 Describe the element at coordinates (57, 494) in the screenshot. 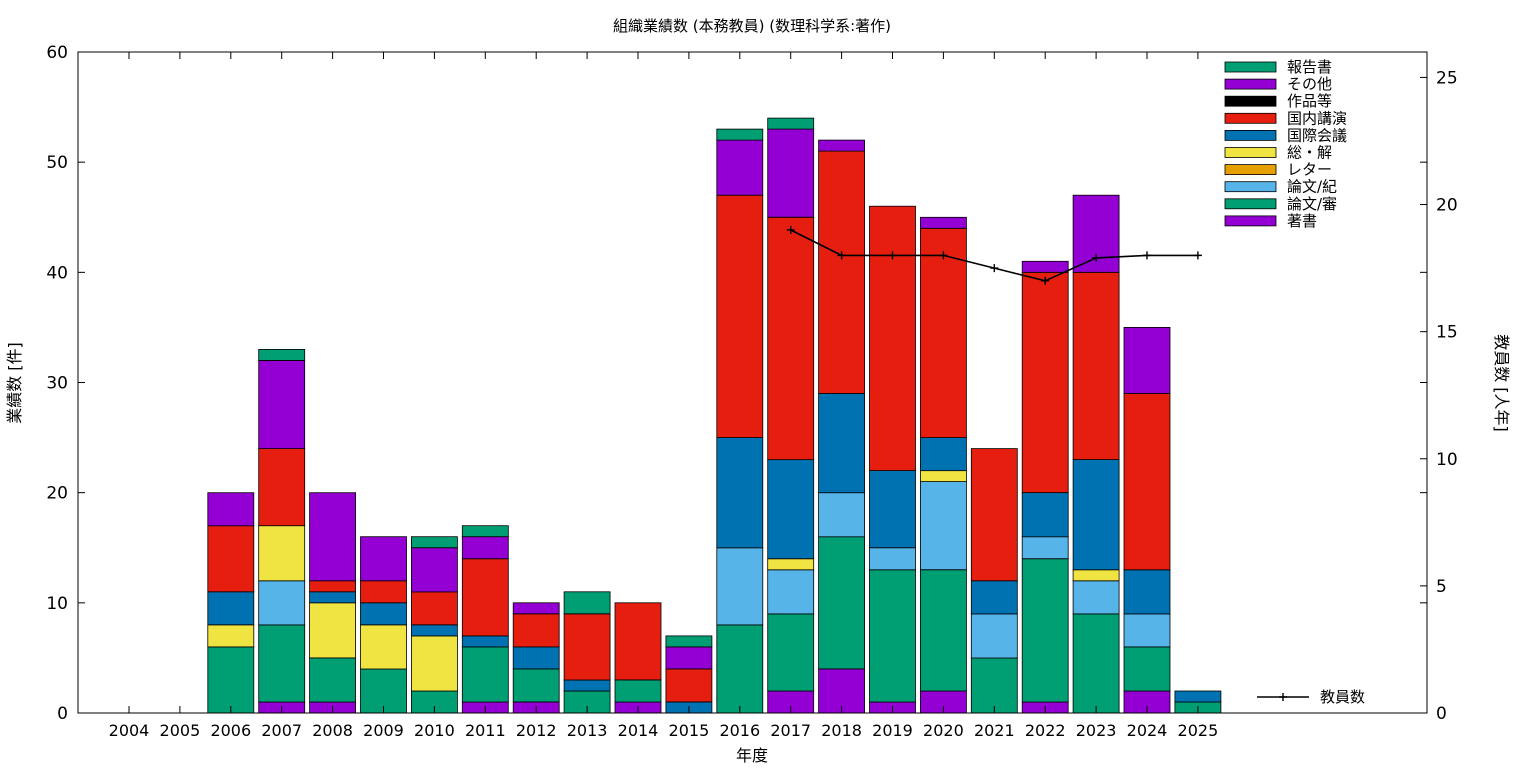

I see `y-tick-label: 20` at that location.